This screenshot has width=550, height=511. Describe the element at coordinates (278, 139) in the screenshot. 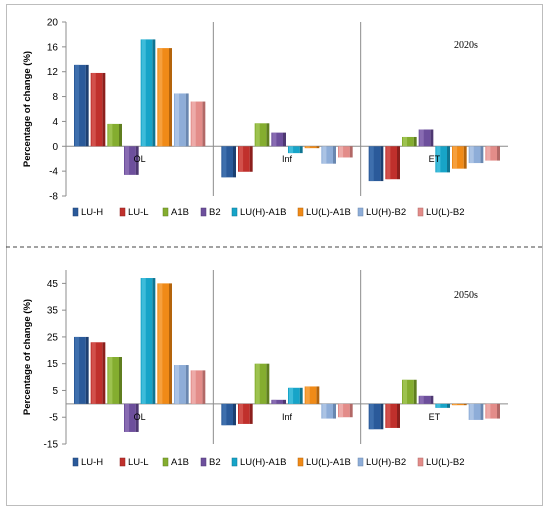

I see `bar-b2-inf` at that location.